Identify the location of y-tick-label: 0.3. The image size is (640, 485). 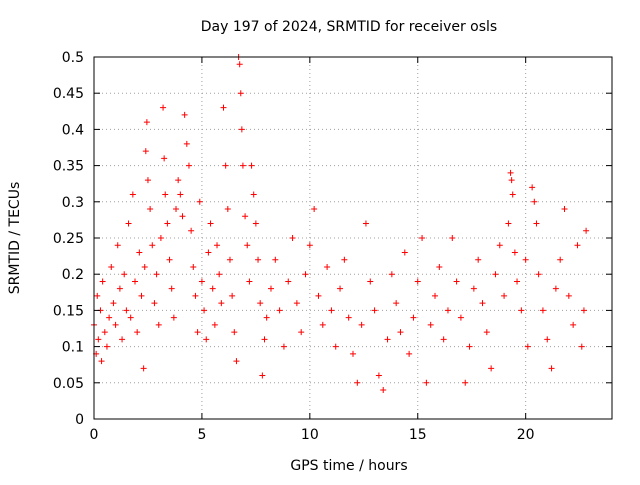
(73, 203).